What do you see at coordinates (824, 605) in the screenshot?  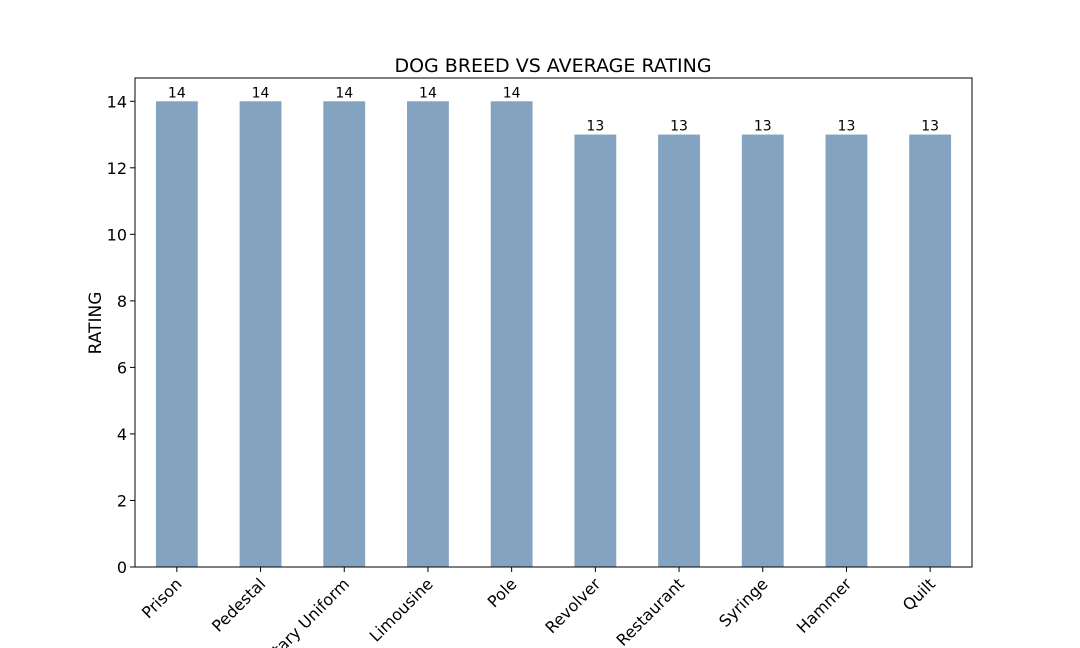 I see `x-tick-label: Hammer` at bounding box center [824, 605].